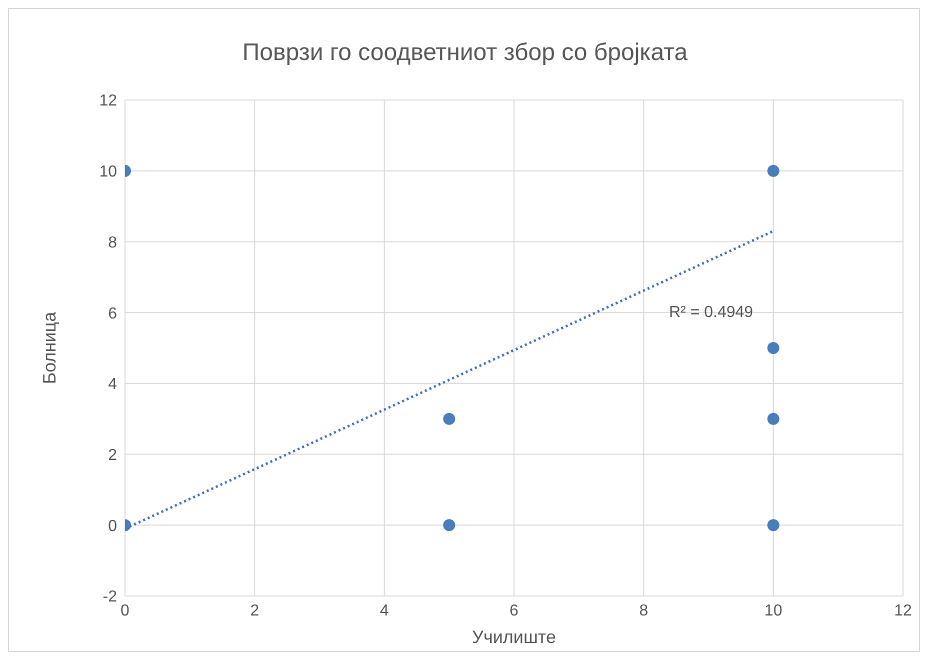 Image resolution: width=928 pixels, height=657 pixels. Describe the element at coordinates (125, 611) in the screenshot. I see `x-tick-label: 0` at that location.